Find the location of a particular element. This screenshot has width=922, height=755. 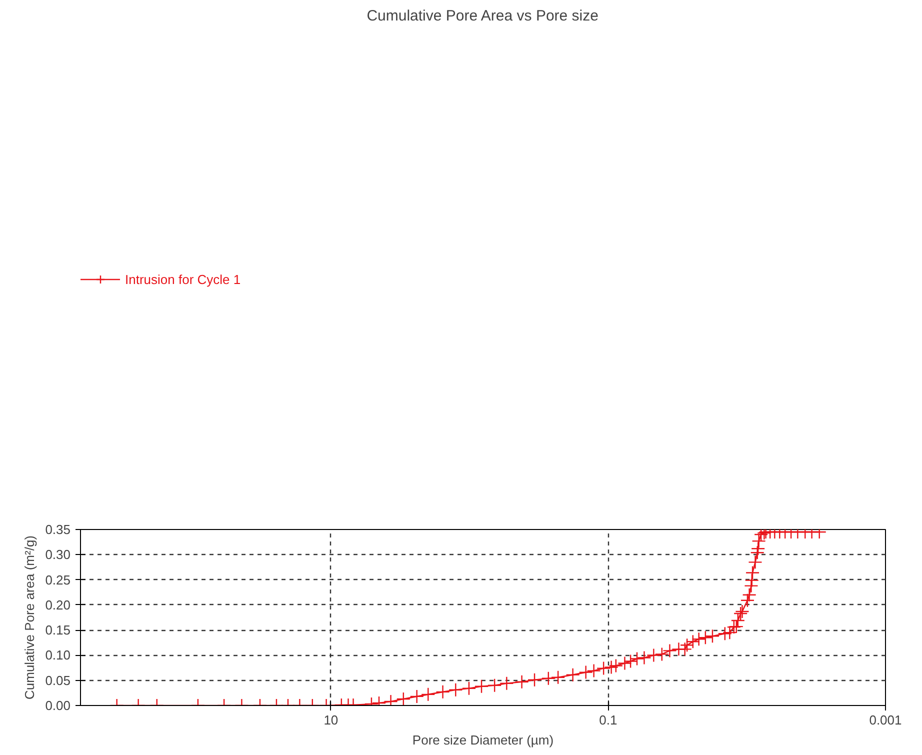

x-tick-label: 0.001 is located at coordinates (885, 720).